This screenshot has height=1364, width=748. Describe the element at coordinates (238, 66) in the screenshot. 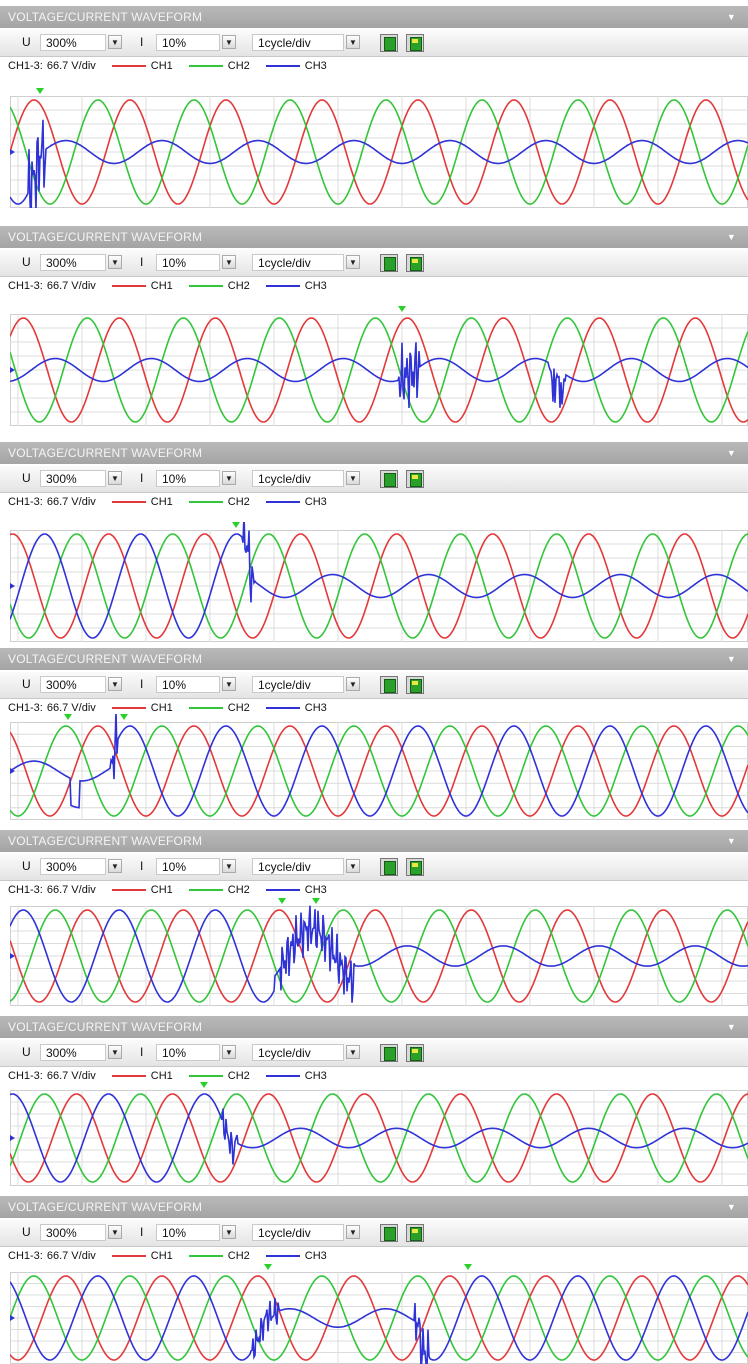

I see `legend-label-ch2: CH2` at that location.